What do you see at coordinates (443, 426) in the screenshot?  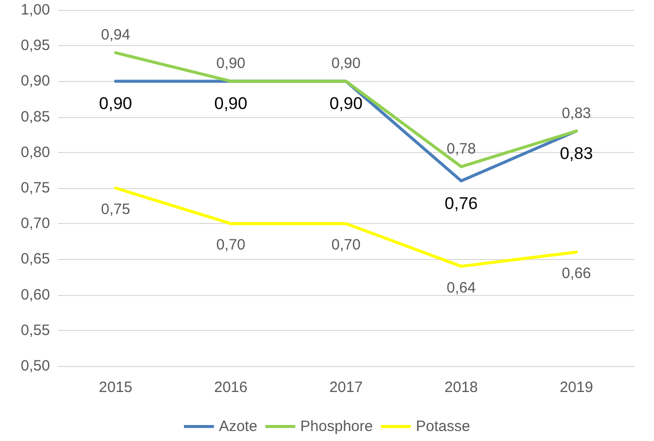 I see `legend-label: Potasse` at bounding box center [443, 426].